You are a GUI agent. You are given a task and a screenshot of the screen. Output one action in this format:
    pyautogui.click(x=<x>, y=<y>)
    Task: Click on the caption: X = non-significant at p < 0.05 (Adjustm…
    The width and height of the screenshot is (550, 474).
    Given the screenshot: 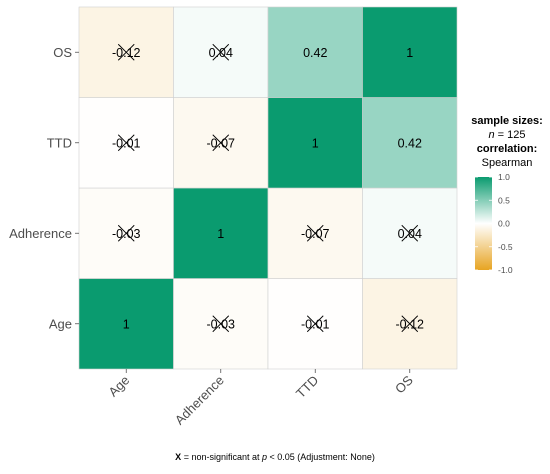 What is the action you would take?
    pyautogui.click(x=275, y=457)
    